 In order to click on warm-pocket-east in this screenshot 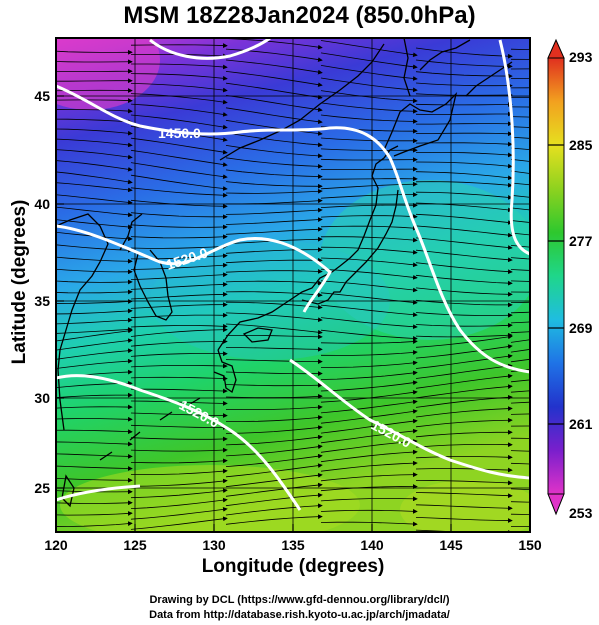, I will do `click(425, 260)`.